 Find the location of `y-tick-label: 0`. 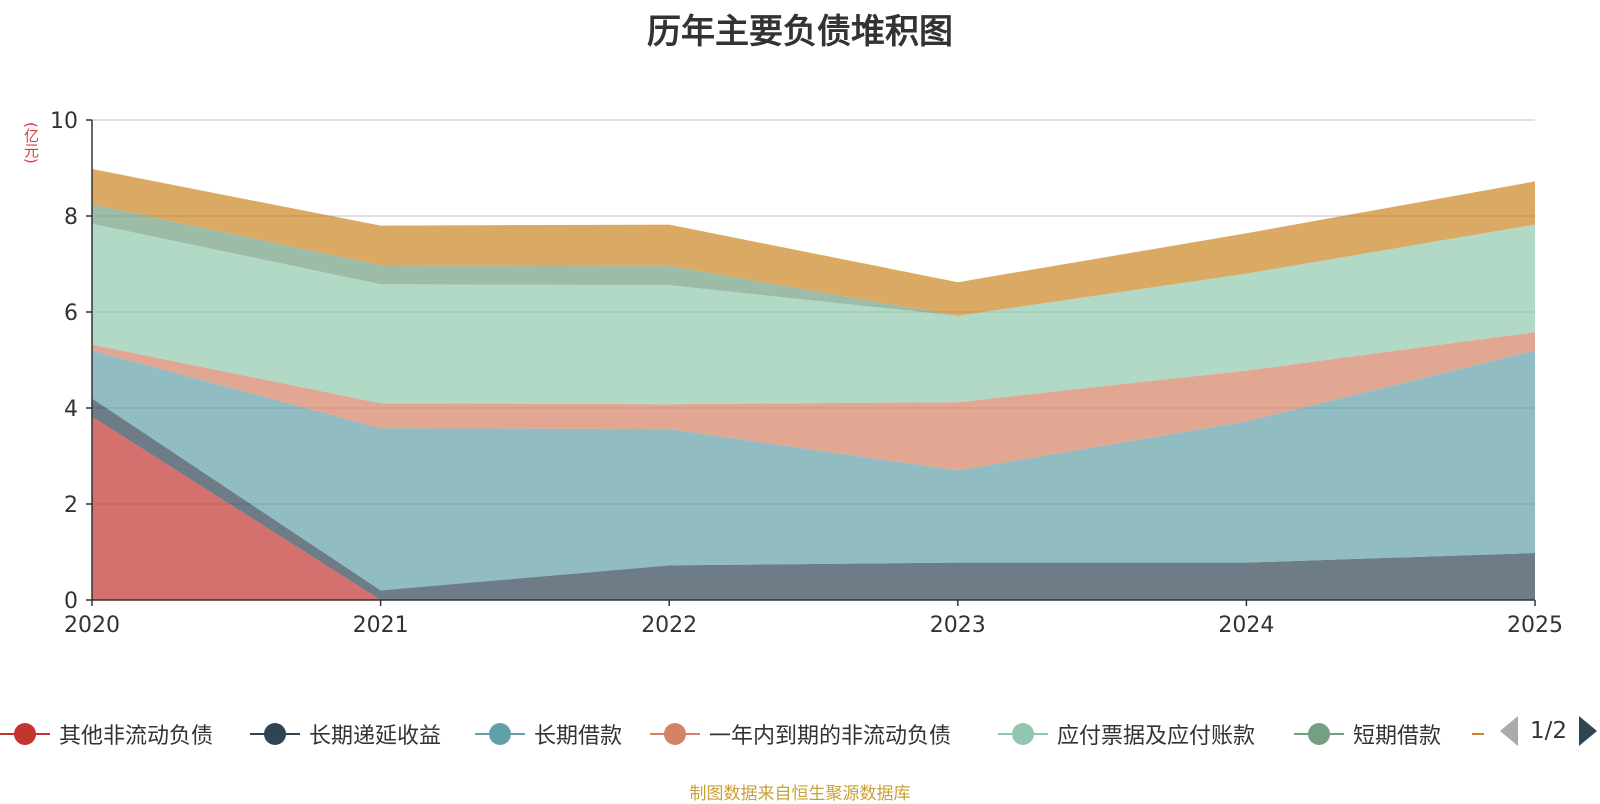

y-tick-label: 0 is located at coordinates (71, 601).